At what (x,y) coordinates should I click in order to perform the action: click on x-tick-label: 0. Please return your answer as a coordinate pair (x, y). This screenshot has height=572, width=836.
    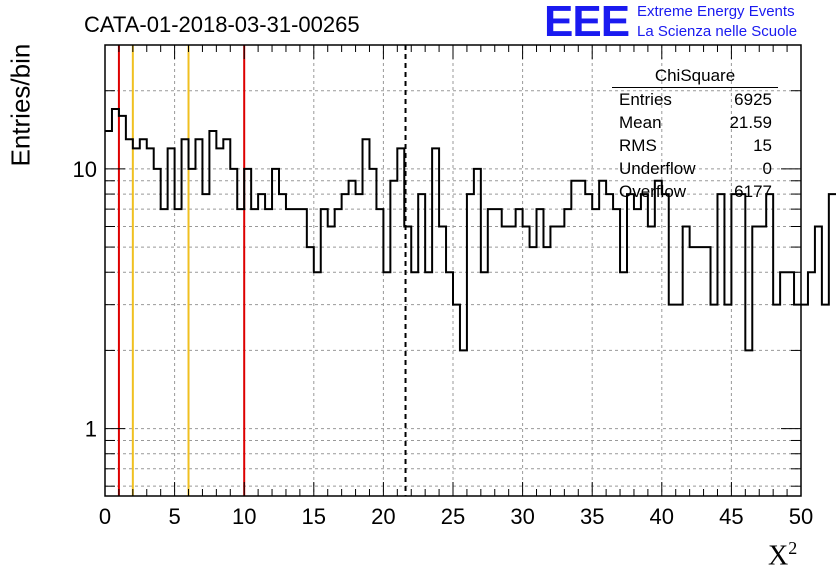
    Looking at the image, I should click on (105, 516).